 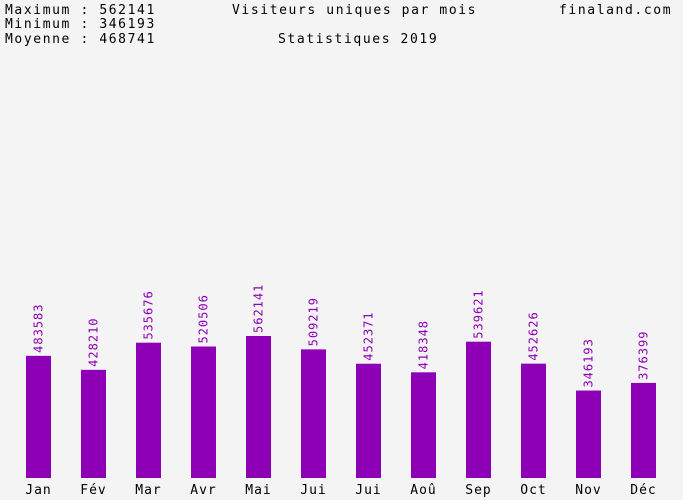 I want to click on value-label: 428210, so click(x=94, y=341).